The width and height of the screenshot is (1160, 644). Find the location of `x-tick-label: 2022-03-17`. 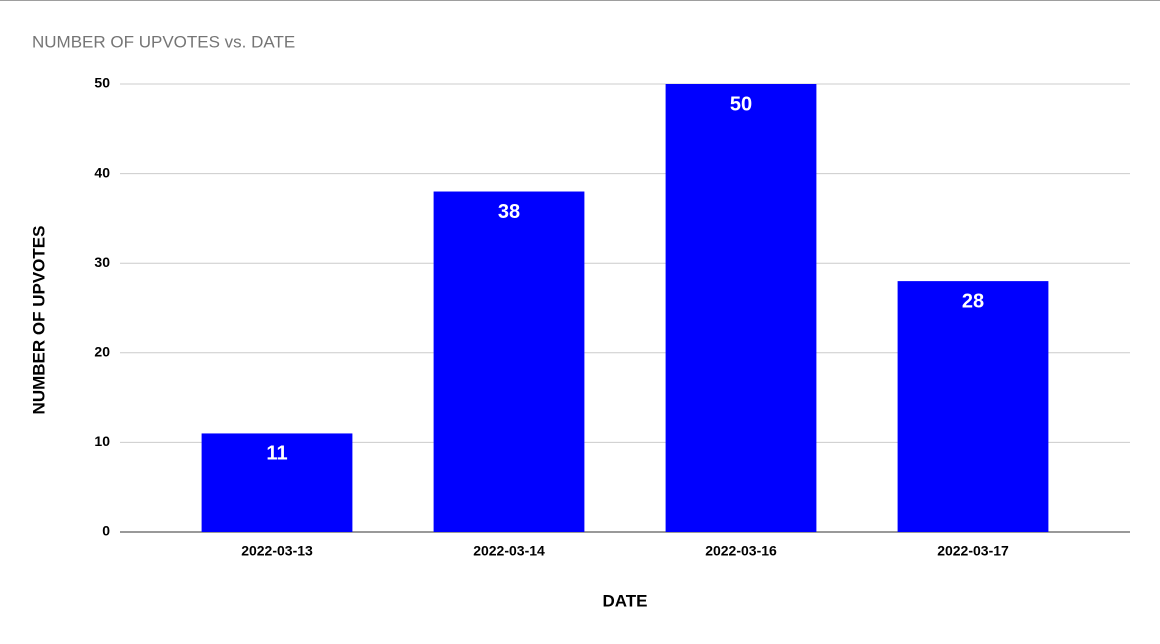

x-tick-label: 2022-03-17 is located at coordinates (973, 551).